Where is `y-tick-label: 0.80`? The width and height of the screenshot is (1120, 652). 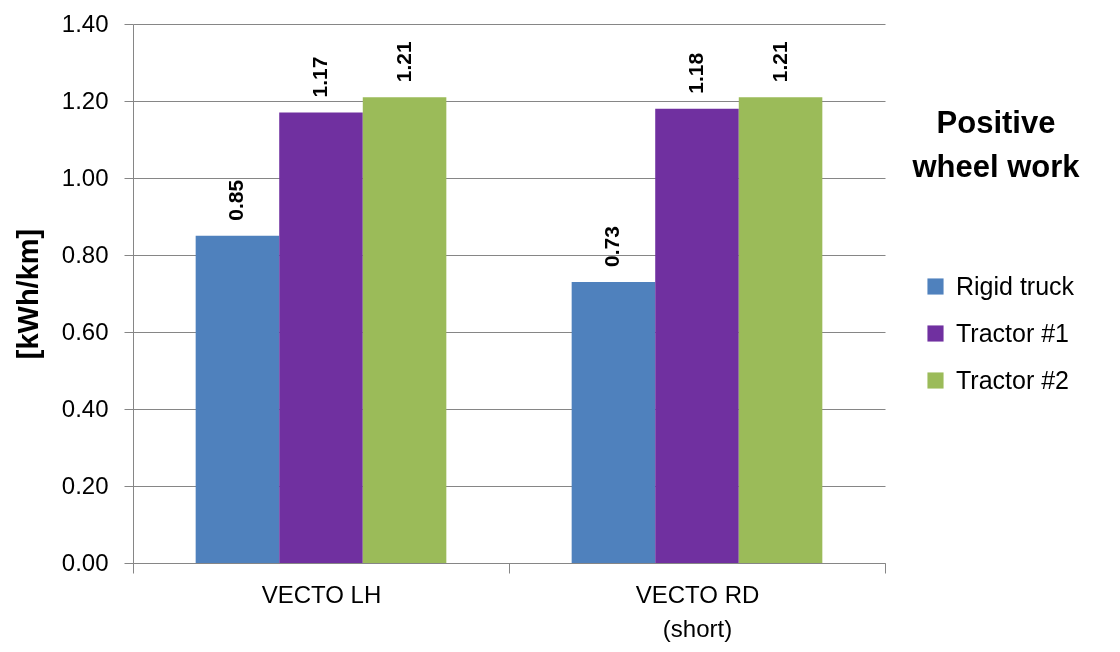
y-tick-label: 0.80 is located at coordinates (85, 254).